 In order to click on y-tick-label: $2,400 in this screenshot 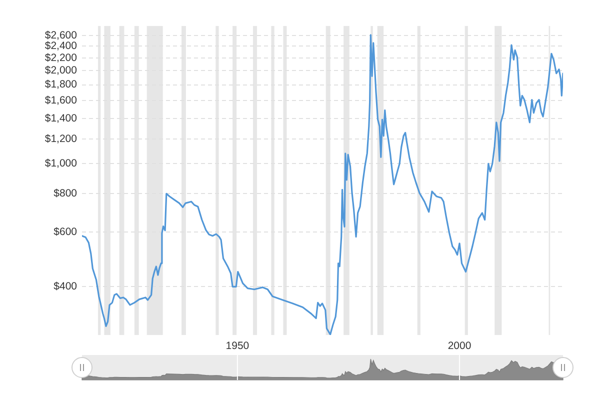, I will do `click(61, 46)`.